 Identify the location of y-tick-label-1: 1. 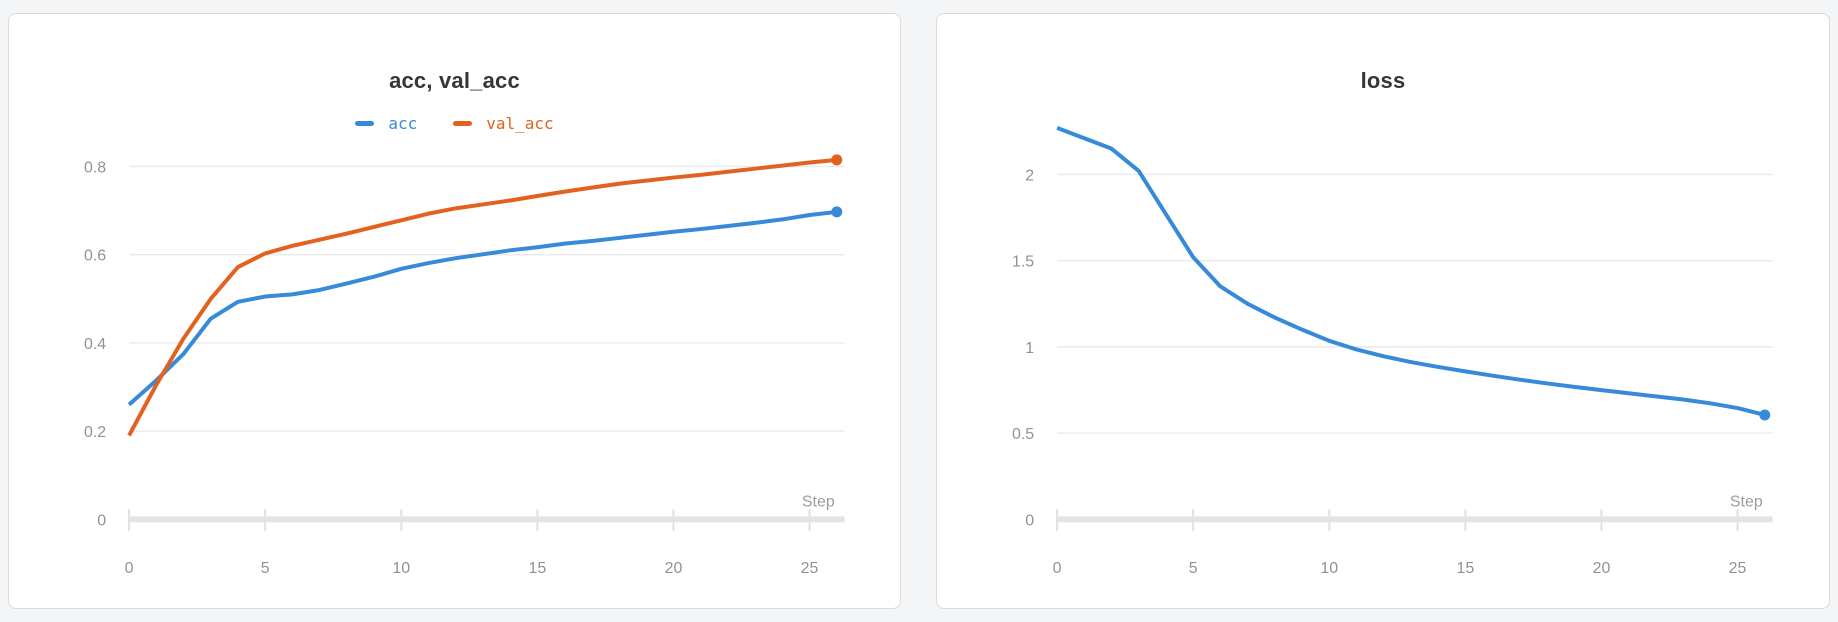
(1029, 348).